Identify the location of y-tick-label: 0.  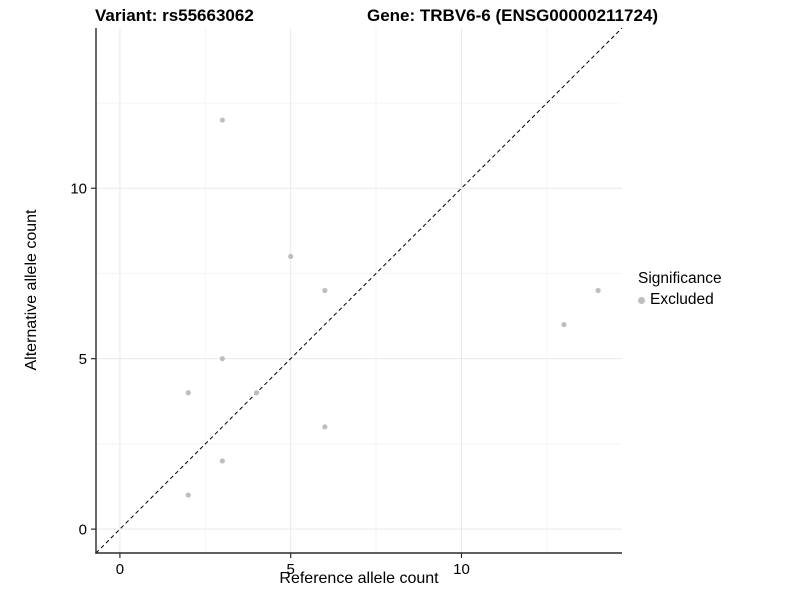
(83, 530).